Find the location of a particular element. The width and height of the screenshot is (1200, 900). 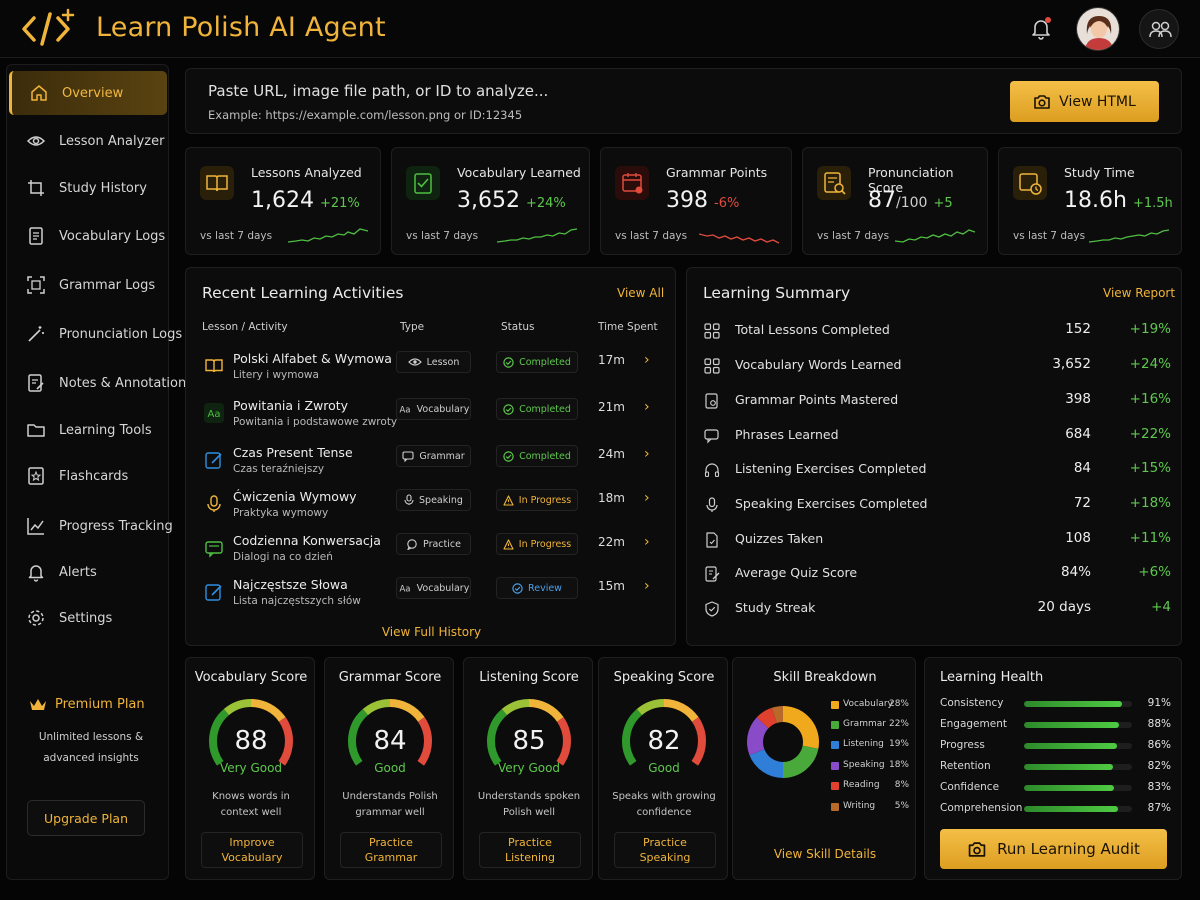

view-all-link: View All is located at coordinates (641, 293).